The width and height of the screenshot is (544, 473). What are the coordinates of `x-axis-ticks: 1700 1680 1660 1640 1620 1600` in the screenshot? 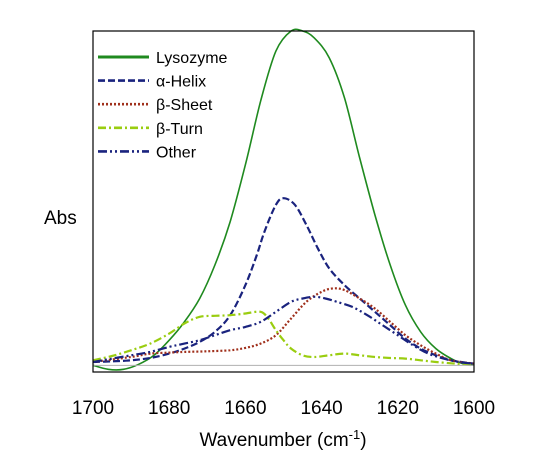 It's located at (283, 408).